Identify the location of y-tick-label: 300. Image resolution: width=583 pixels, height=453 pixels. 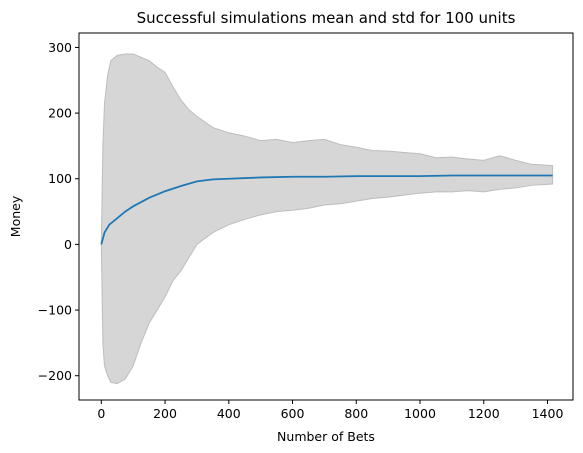
(60, 47).